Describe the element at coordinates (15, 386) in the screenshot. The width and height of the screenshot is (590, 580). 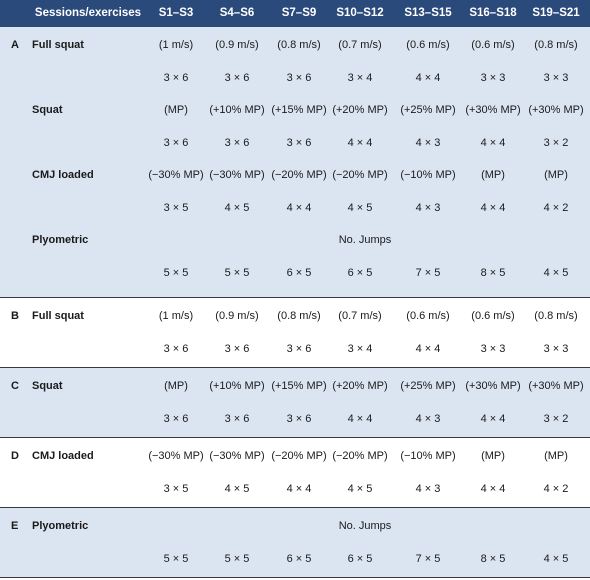
I see `group-letter: C` at that location.